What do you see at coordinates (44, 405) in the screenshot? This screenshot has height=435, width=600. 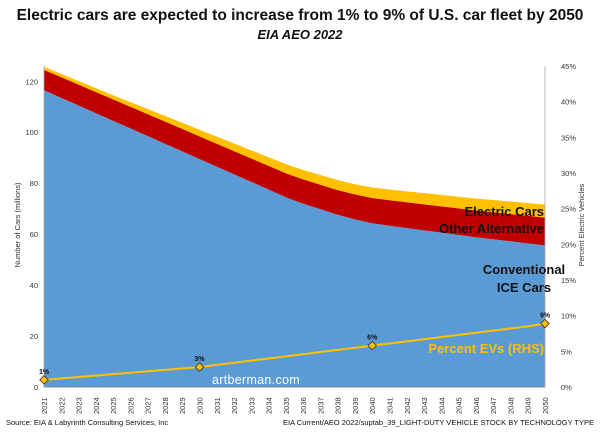 I see `x-tick-label: 2021` at bounding box center [44, 405].